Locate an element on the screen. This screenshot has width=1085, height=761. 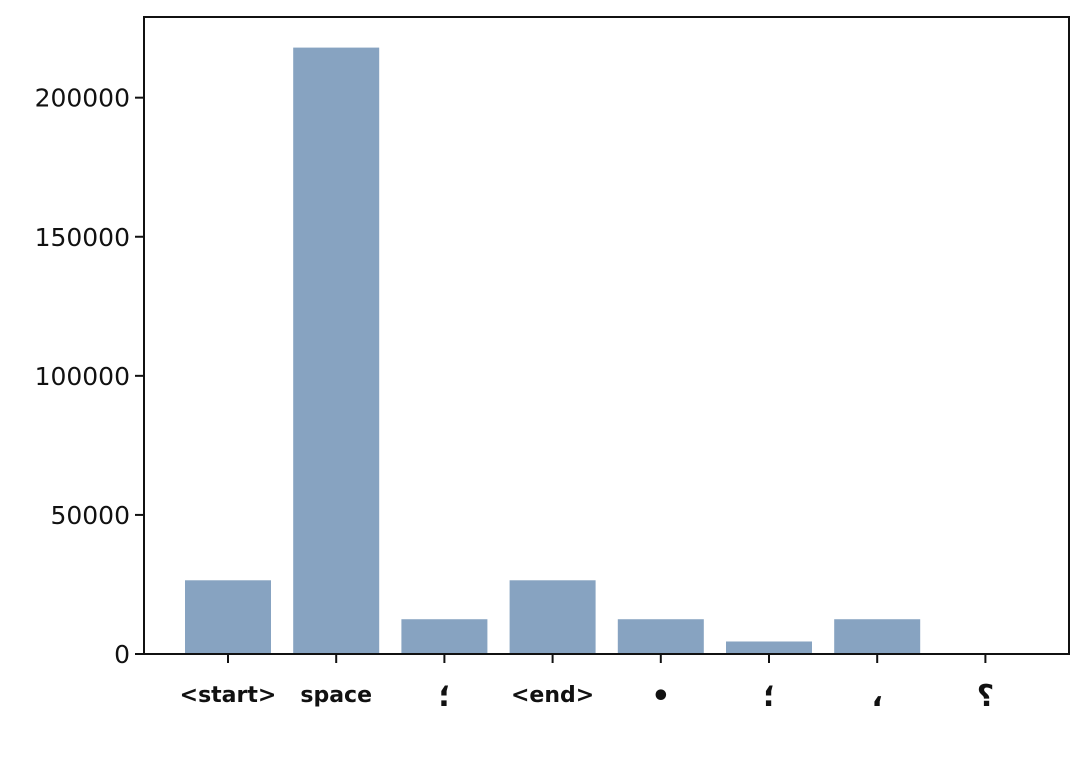
x-axis: <start> space ؛ <end> • ؛ ، ؟ is located at coordinates (587, 684).